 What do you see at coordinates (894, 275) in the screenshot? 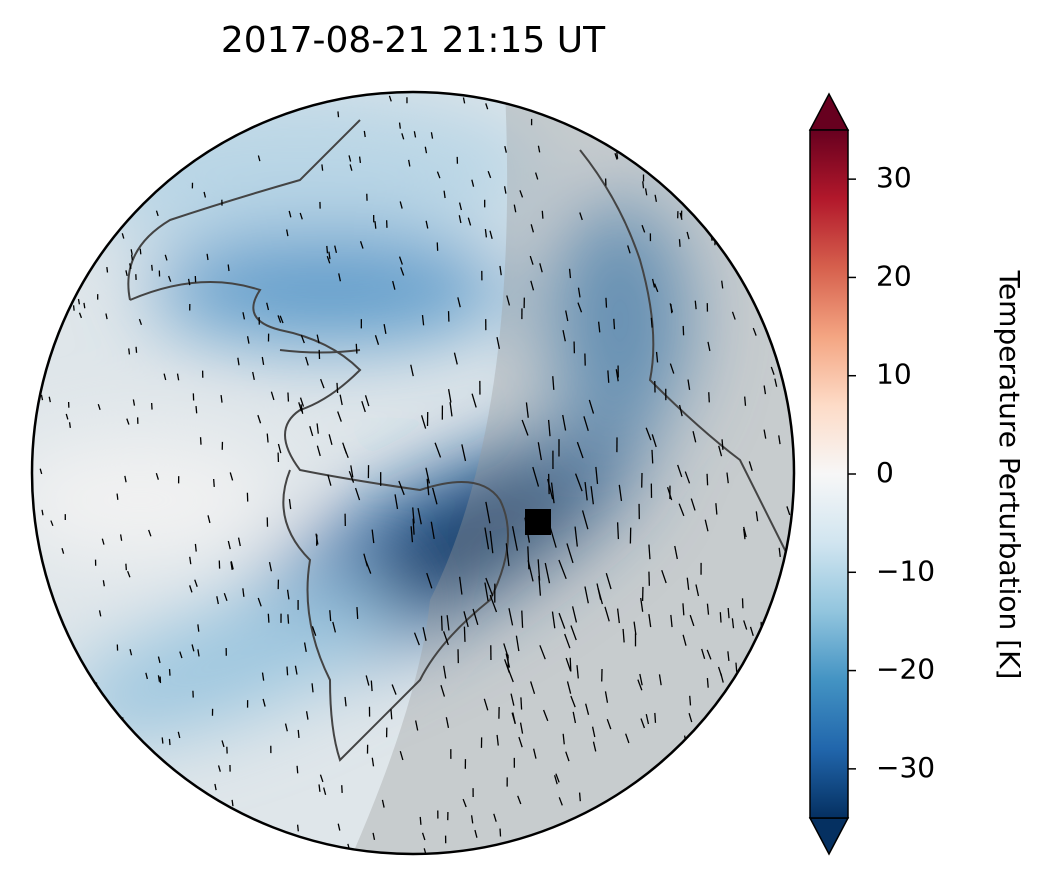
I see `colorbar-tick-label: 20` at bounding box center [894, 275].